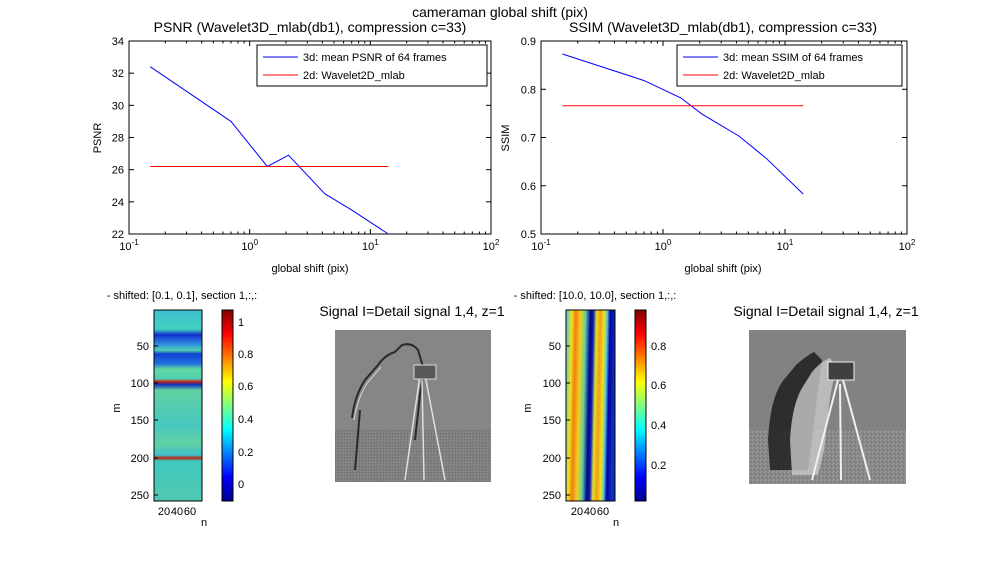  I want to click on heatmap-1-ytick: 150, so click(140, 421).